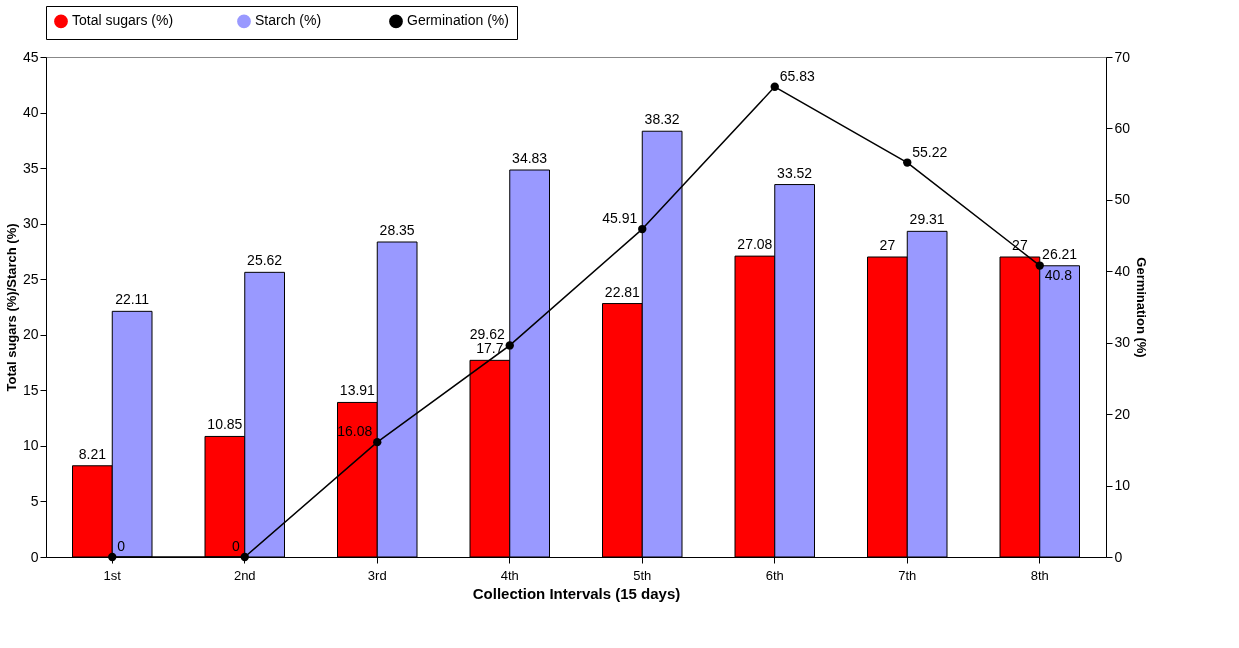  What do you see at coordinates (1122, 56) in the screenshot?
I see `y2-tick-label: 70` at bounding box center [1122, 56].